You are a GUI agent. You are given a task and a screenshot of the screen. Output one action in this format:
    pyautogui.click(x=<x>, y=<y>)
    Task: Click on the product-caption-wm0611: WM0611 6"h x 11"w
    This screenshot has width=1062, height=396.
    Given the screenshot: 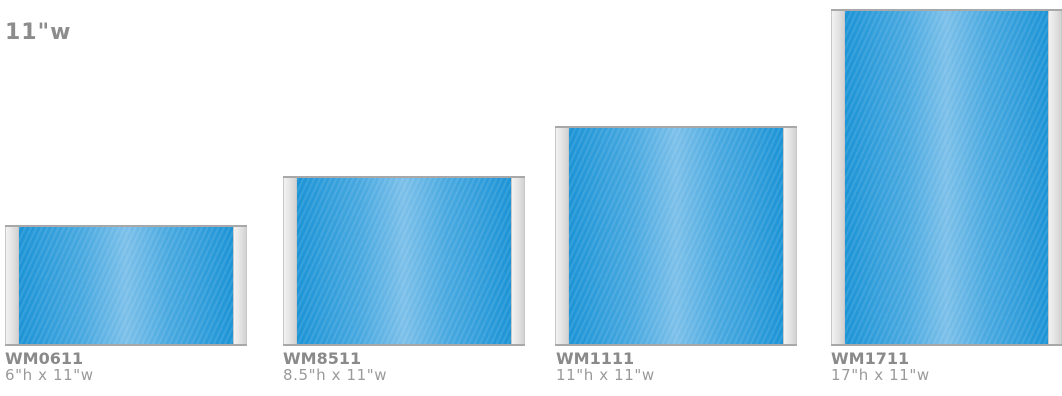 What is the action you would take?
    pyautogui.click(x=49, y=367)
    